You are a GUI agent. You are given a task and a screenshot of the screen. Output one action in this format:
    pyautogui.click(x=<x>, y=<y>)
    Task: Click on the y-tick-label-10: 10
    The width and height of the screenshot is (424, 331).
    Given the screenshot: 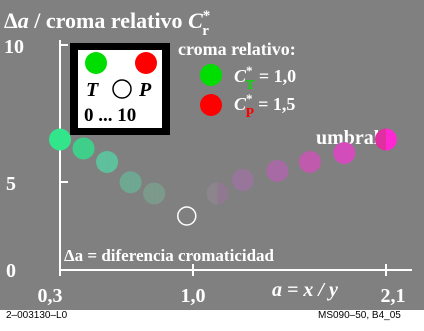 What is the action you would take?
    pyautogui.click(x=14, y=47)
    